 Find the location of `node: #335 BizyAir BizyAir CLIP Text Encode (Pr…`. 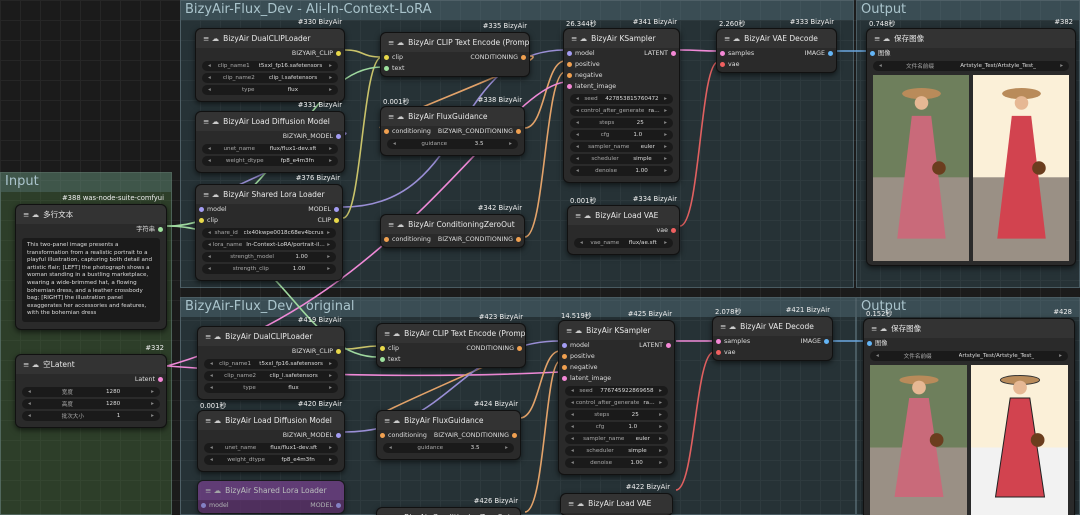

node: #335 BizyAir BizyAir CLIP Text Encode (Pr… is located at coordinates (455, 49).